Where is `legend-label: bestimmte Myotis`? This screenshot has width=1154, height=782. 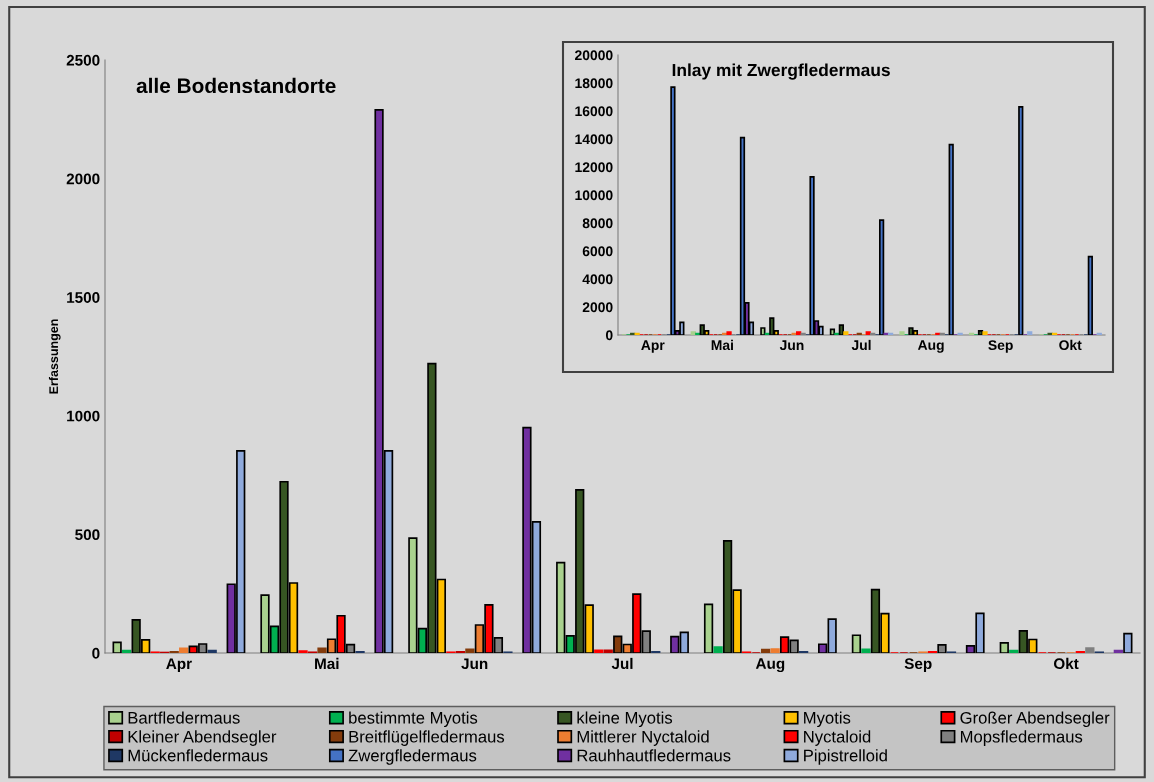 legend-label: bestimmte Myotis is located at coordinates (413, 719).